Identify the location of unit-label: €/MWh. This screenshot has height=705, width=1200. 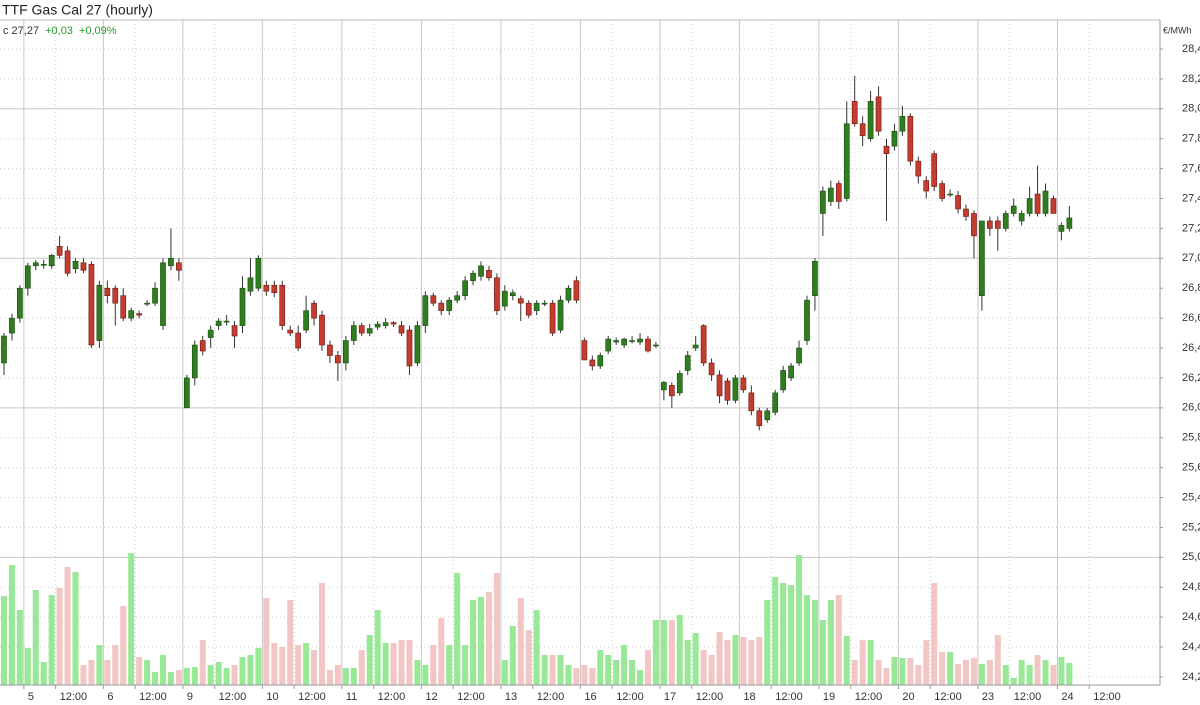
(1177, 30).